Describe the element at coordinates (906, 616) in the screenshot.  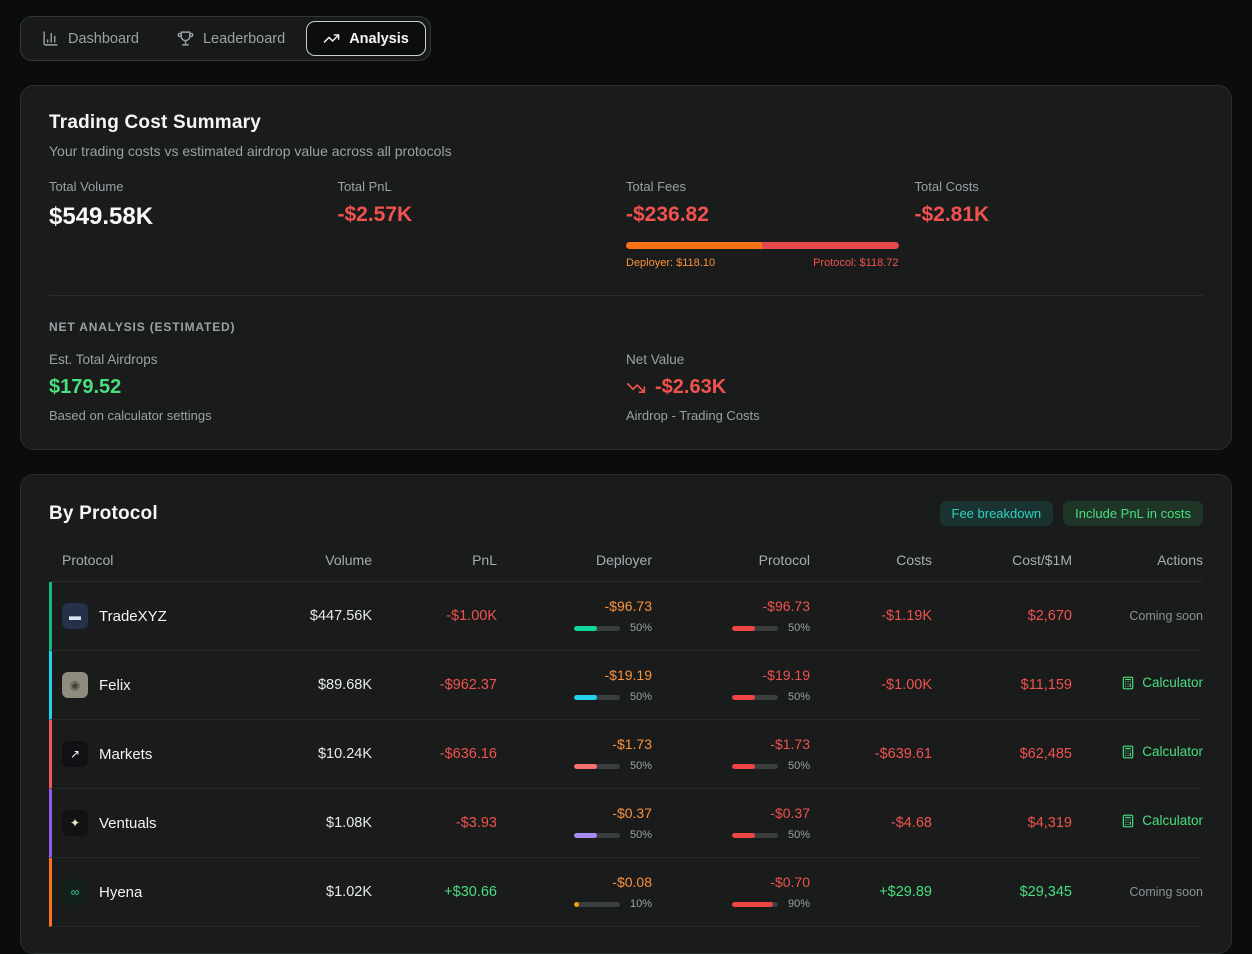
I see `costs-cell: -$1.19K` at that location.